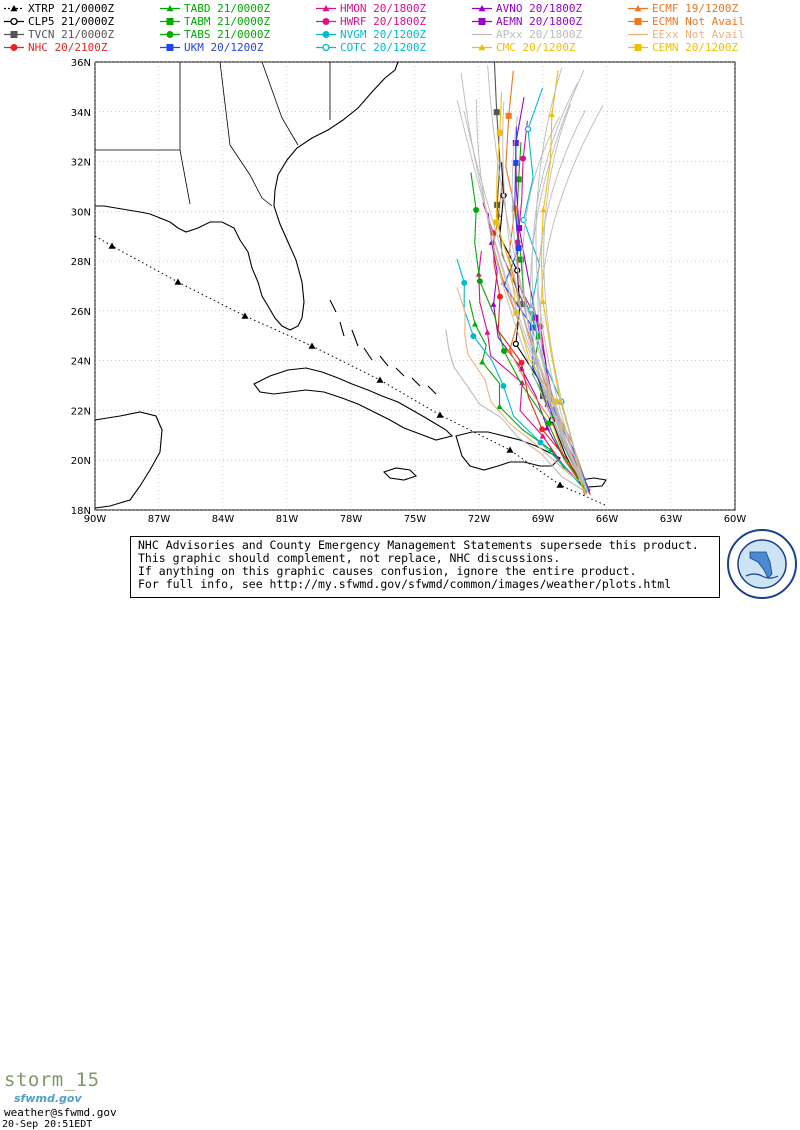  Describe the element at coordinates (400, 474) in the screenshot. I see `jamaica` at that location.